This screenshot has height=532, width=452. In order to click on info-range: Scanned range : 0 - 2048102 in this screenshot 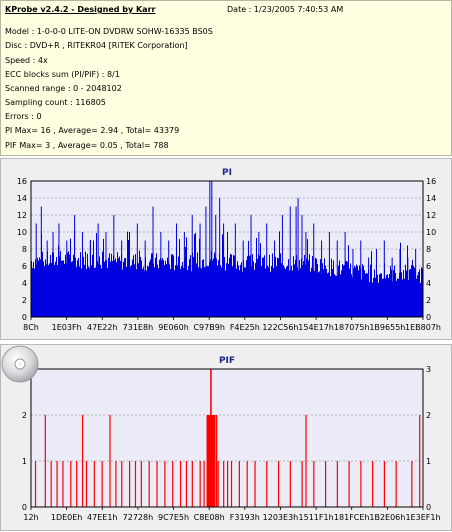, I will do `click(63, 88)`.